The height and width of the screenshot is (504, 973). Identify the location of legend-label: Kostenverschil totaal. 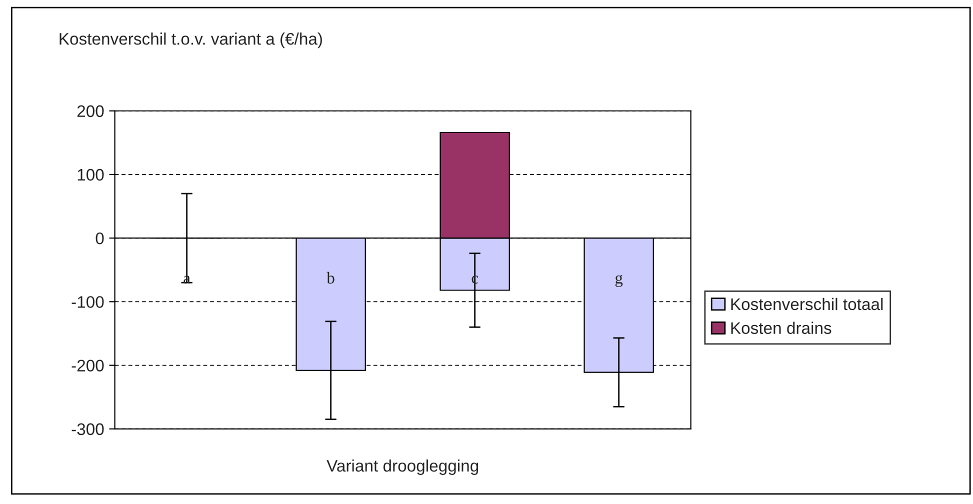
(807, 304).